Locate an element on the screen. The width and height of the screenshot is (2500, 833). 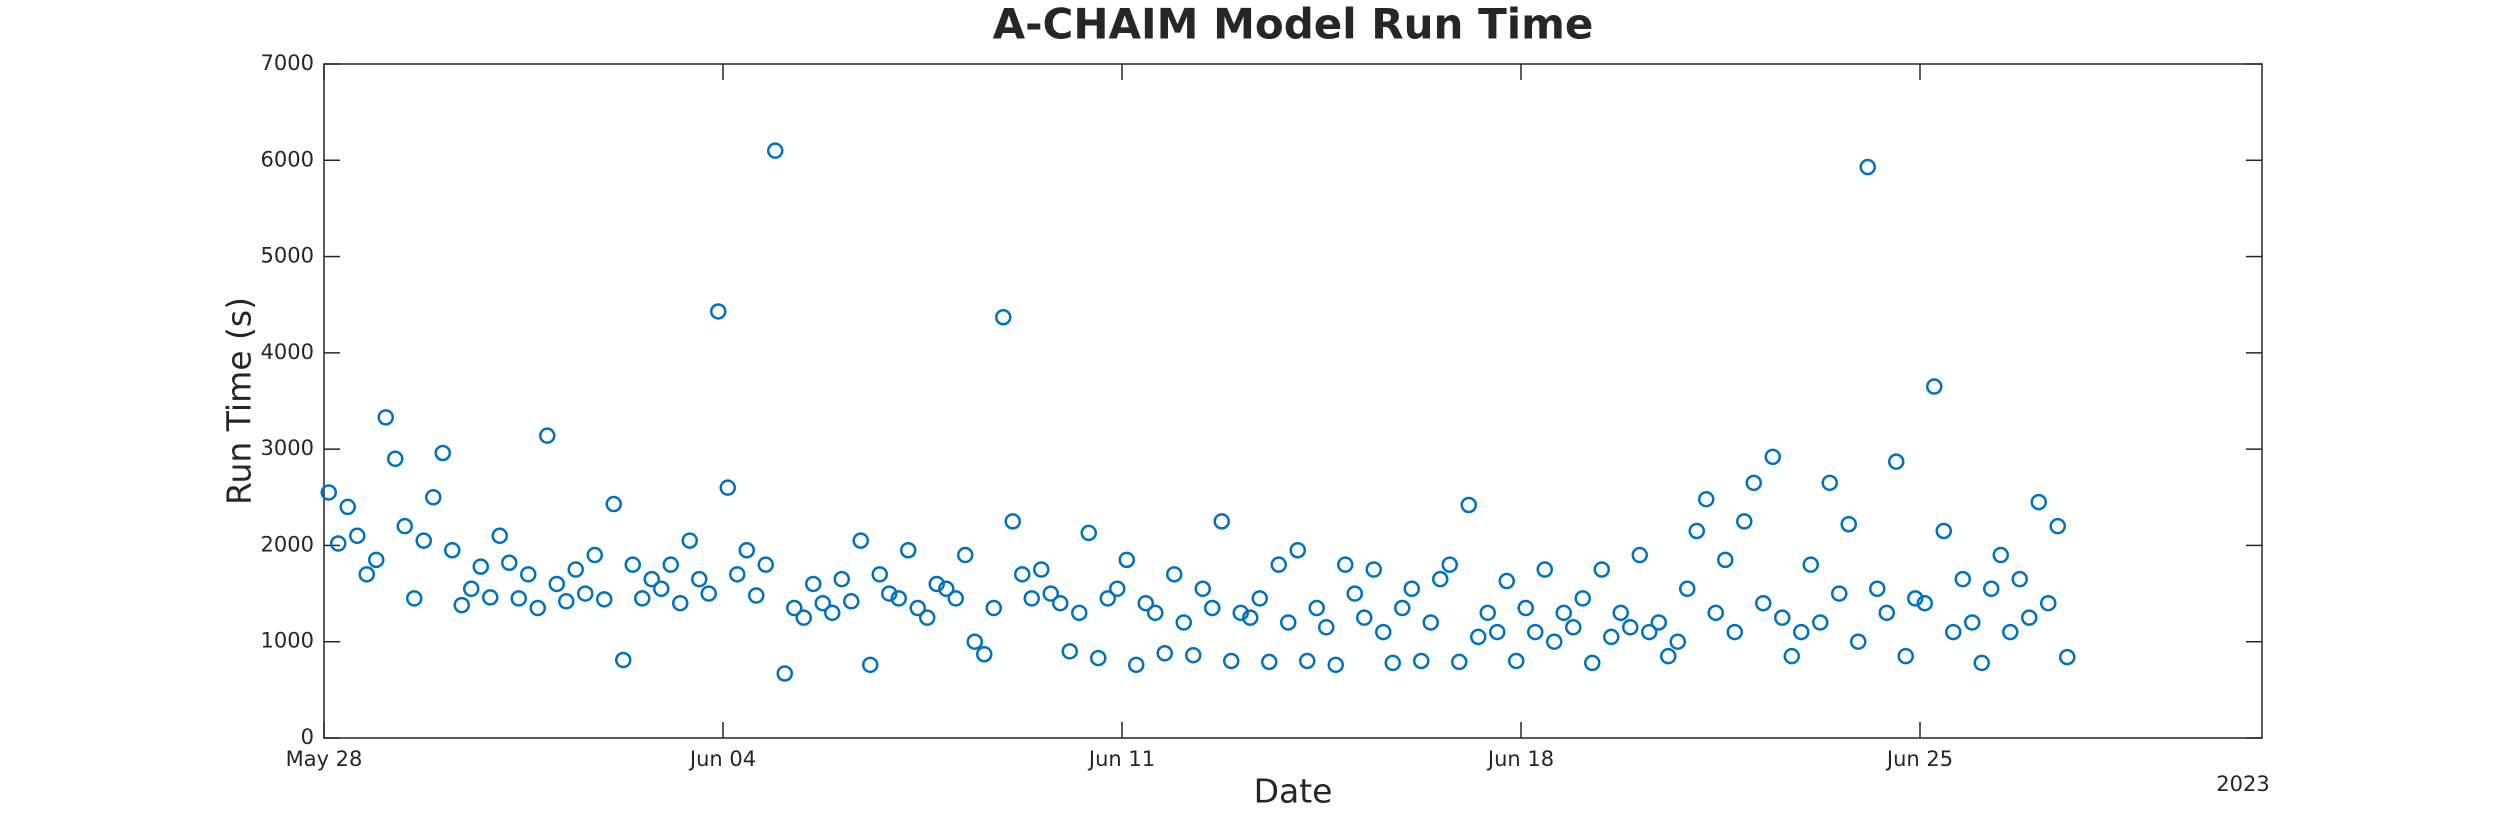
x-offset-label: 2023 is located at coordinates (2242, 784).